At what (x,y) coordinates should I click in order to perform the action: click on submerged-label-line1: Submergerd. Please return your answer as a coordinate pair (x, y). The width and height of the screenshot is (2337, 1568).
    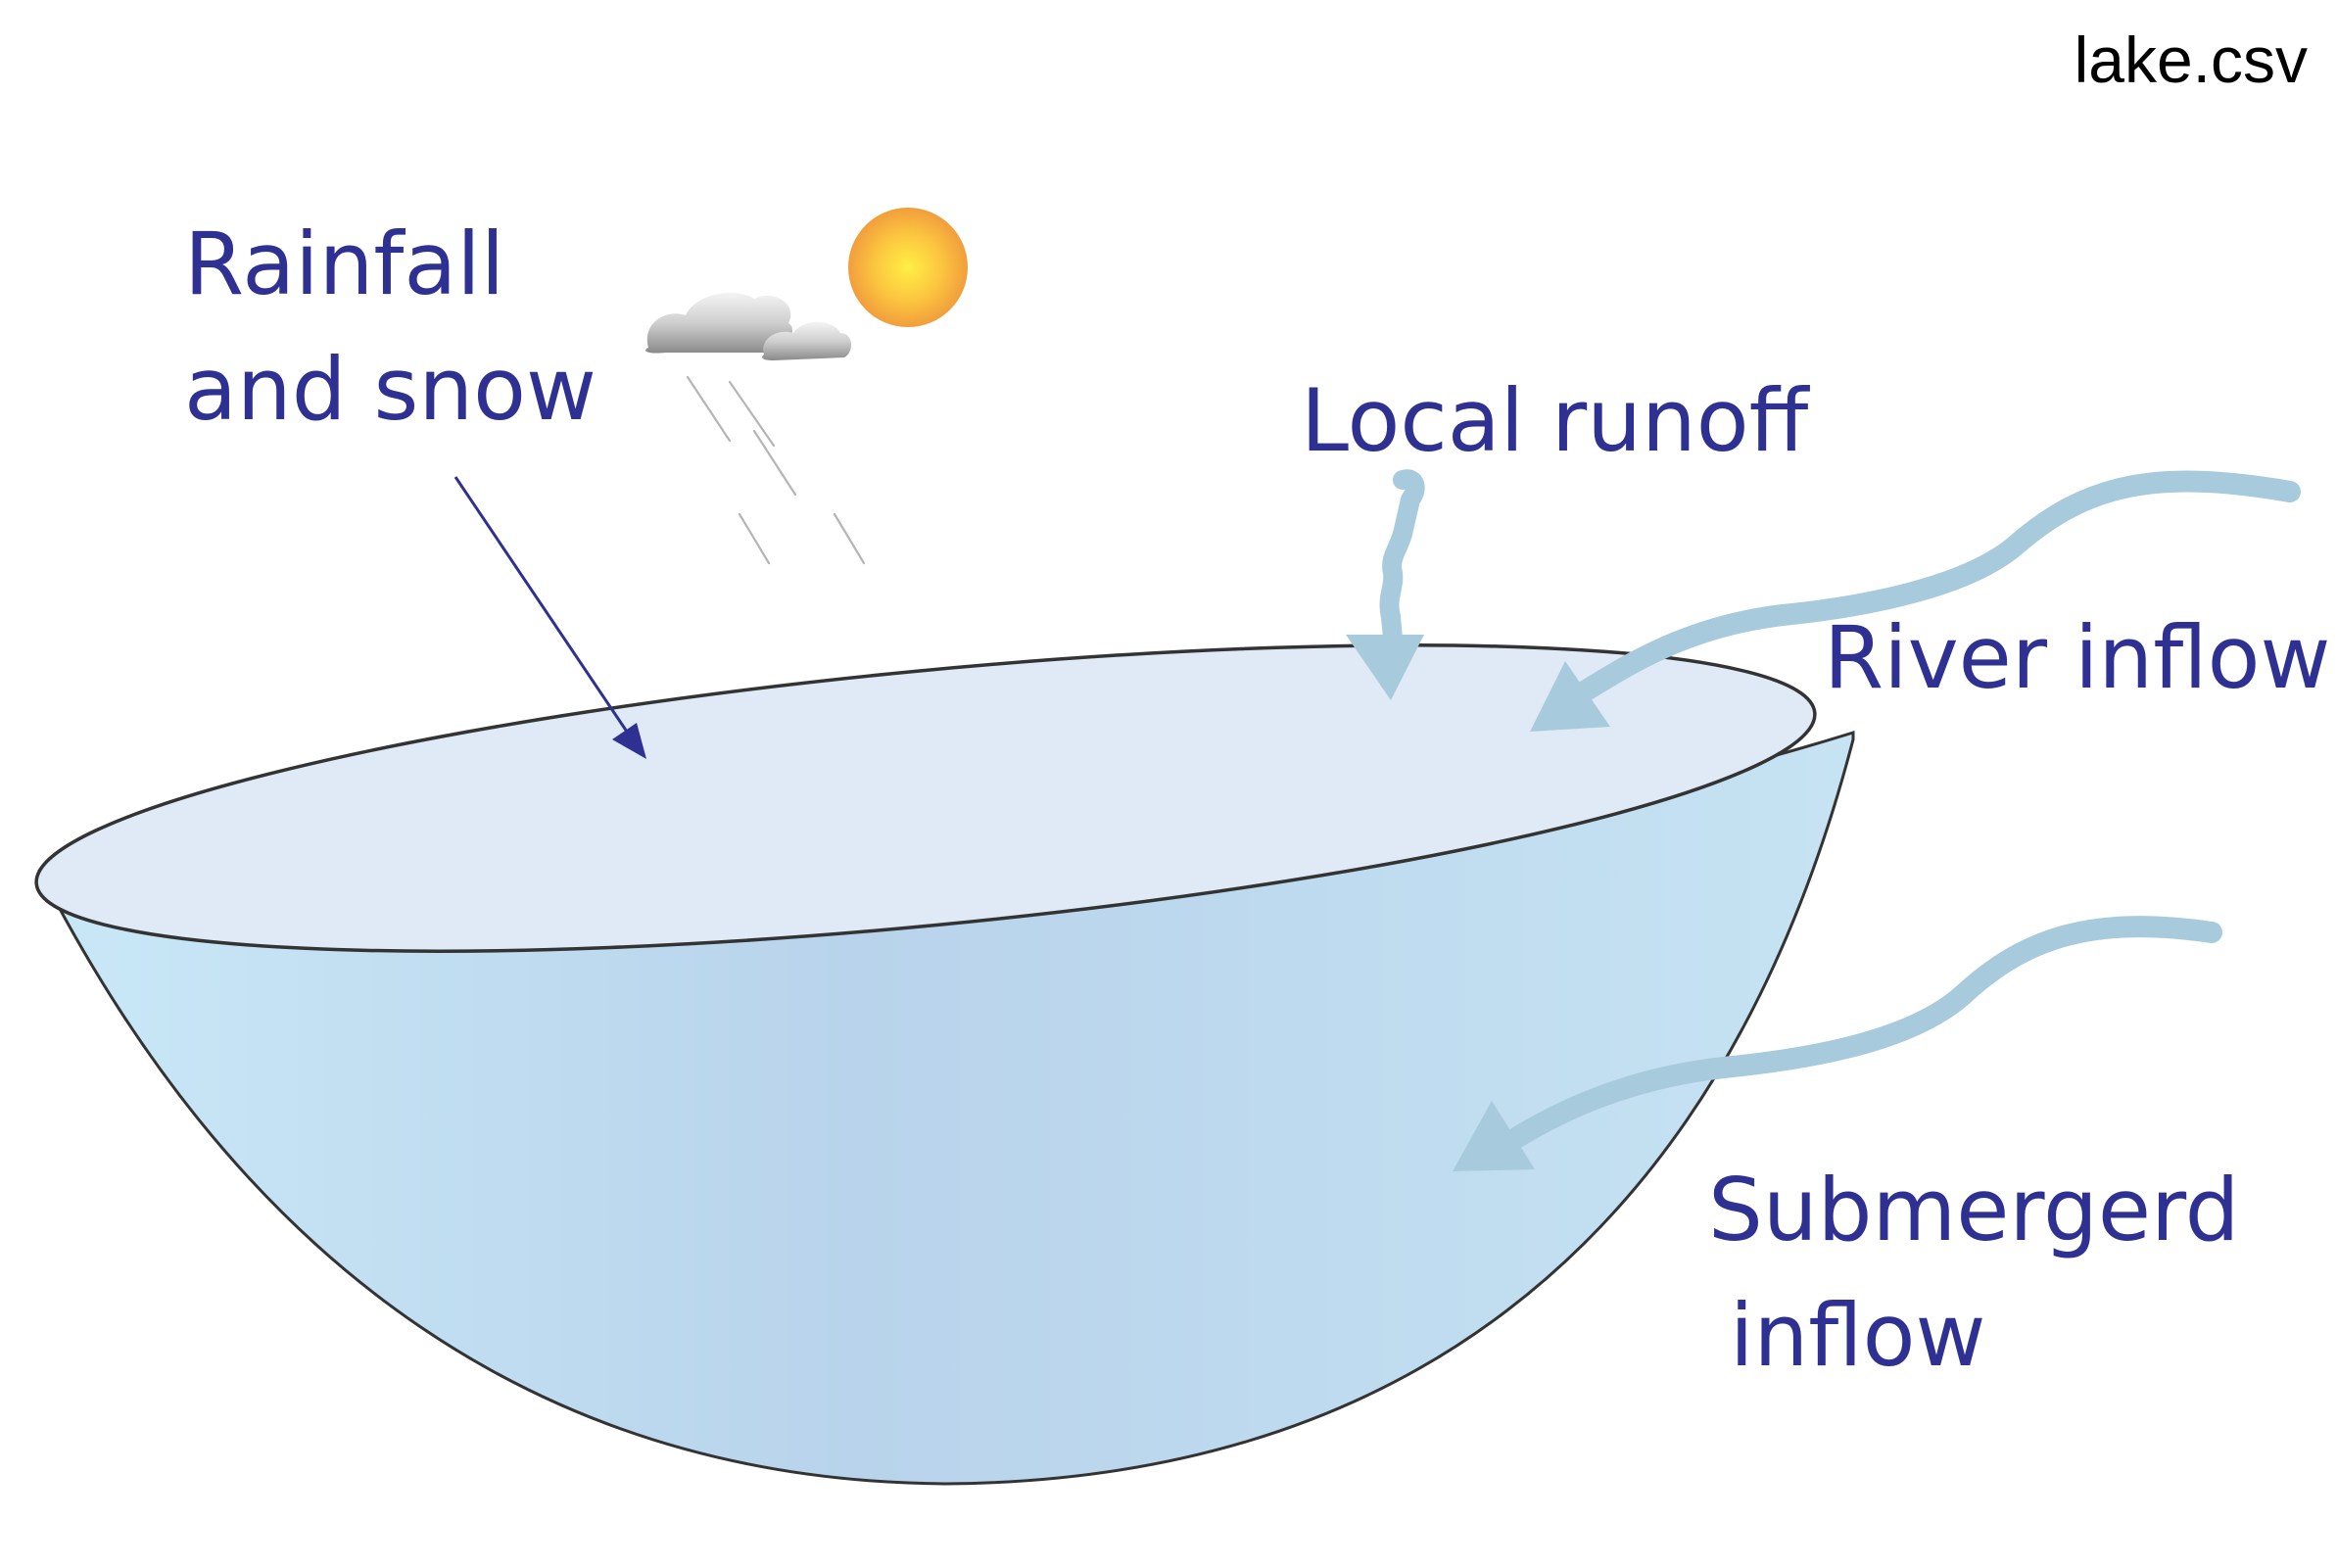
    Looking at the image, I should click on (1974, 1210).